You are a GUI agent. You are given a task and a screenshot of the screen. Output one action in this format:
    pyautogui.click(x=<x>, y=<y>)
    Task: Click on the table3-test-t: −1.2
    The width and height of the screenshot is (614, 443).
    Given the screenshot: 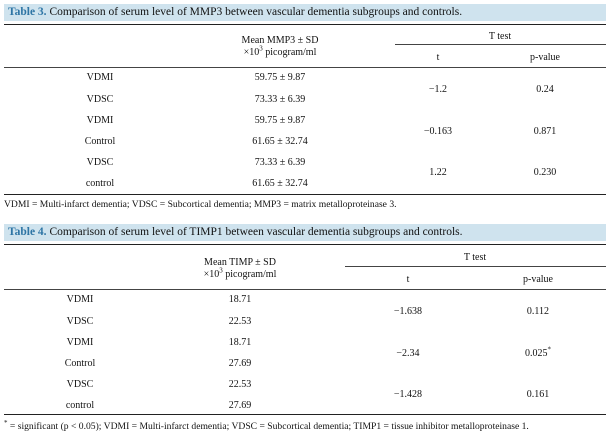 What is the action you would take?
    pyautogui.click(x=438, y=89)
    